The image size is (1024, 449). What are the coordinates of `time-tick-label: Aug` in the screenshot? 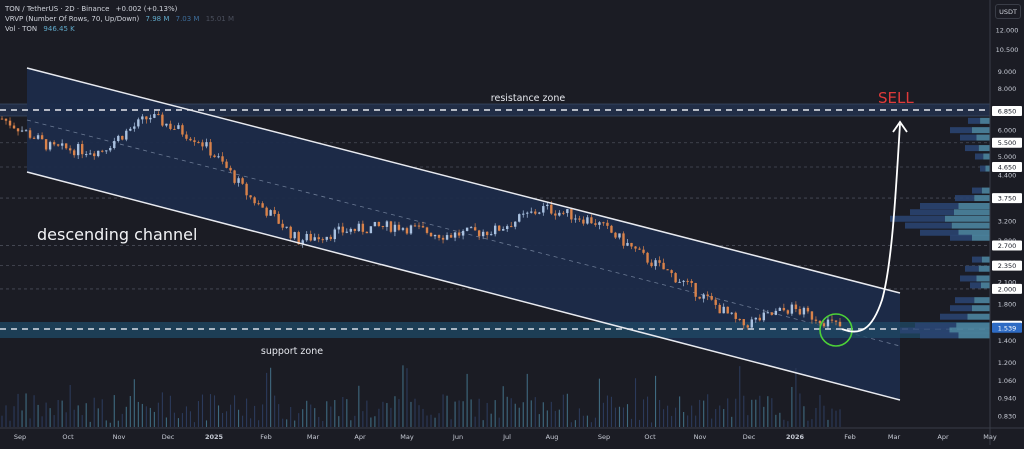 It's located at (552, 437).